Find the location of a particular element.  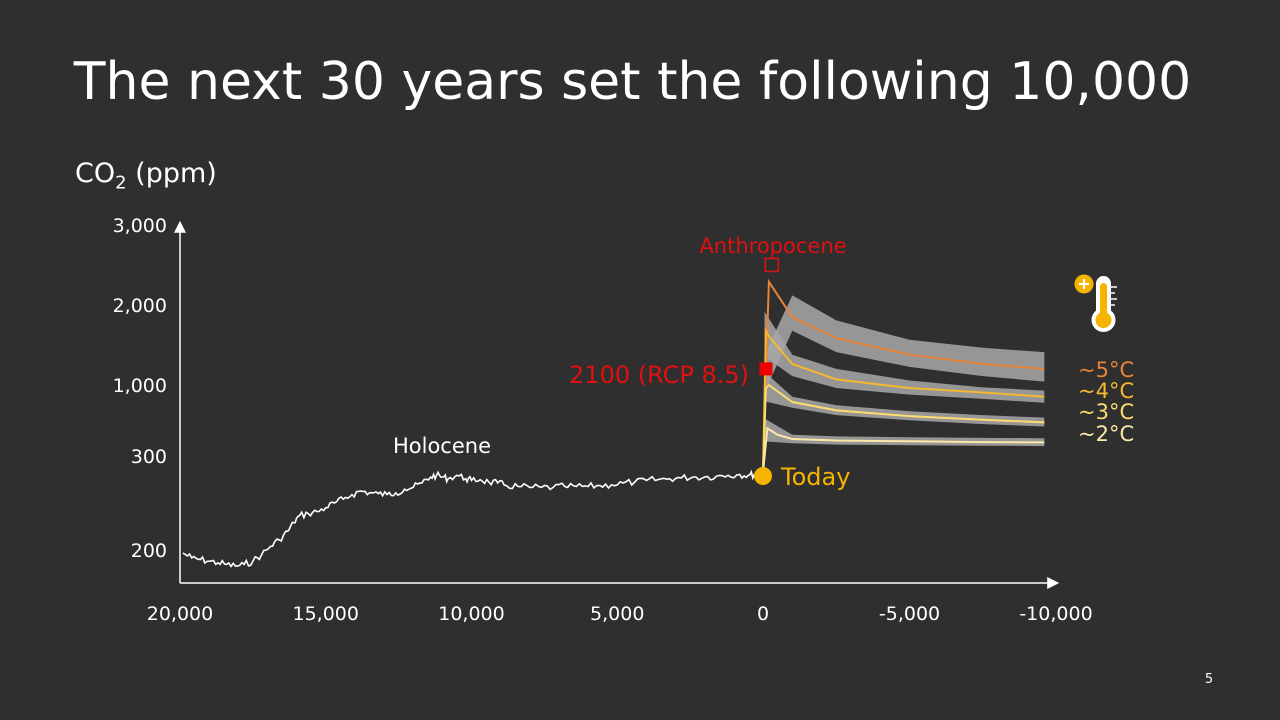

thermometer-icon is located at coordinates (1095, 303).